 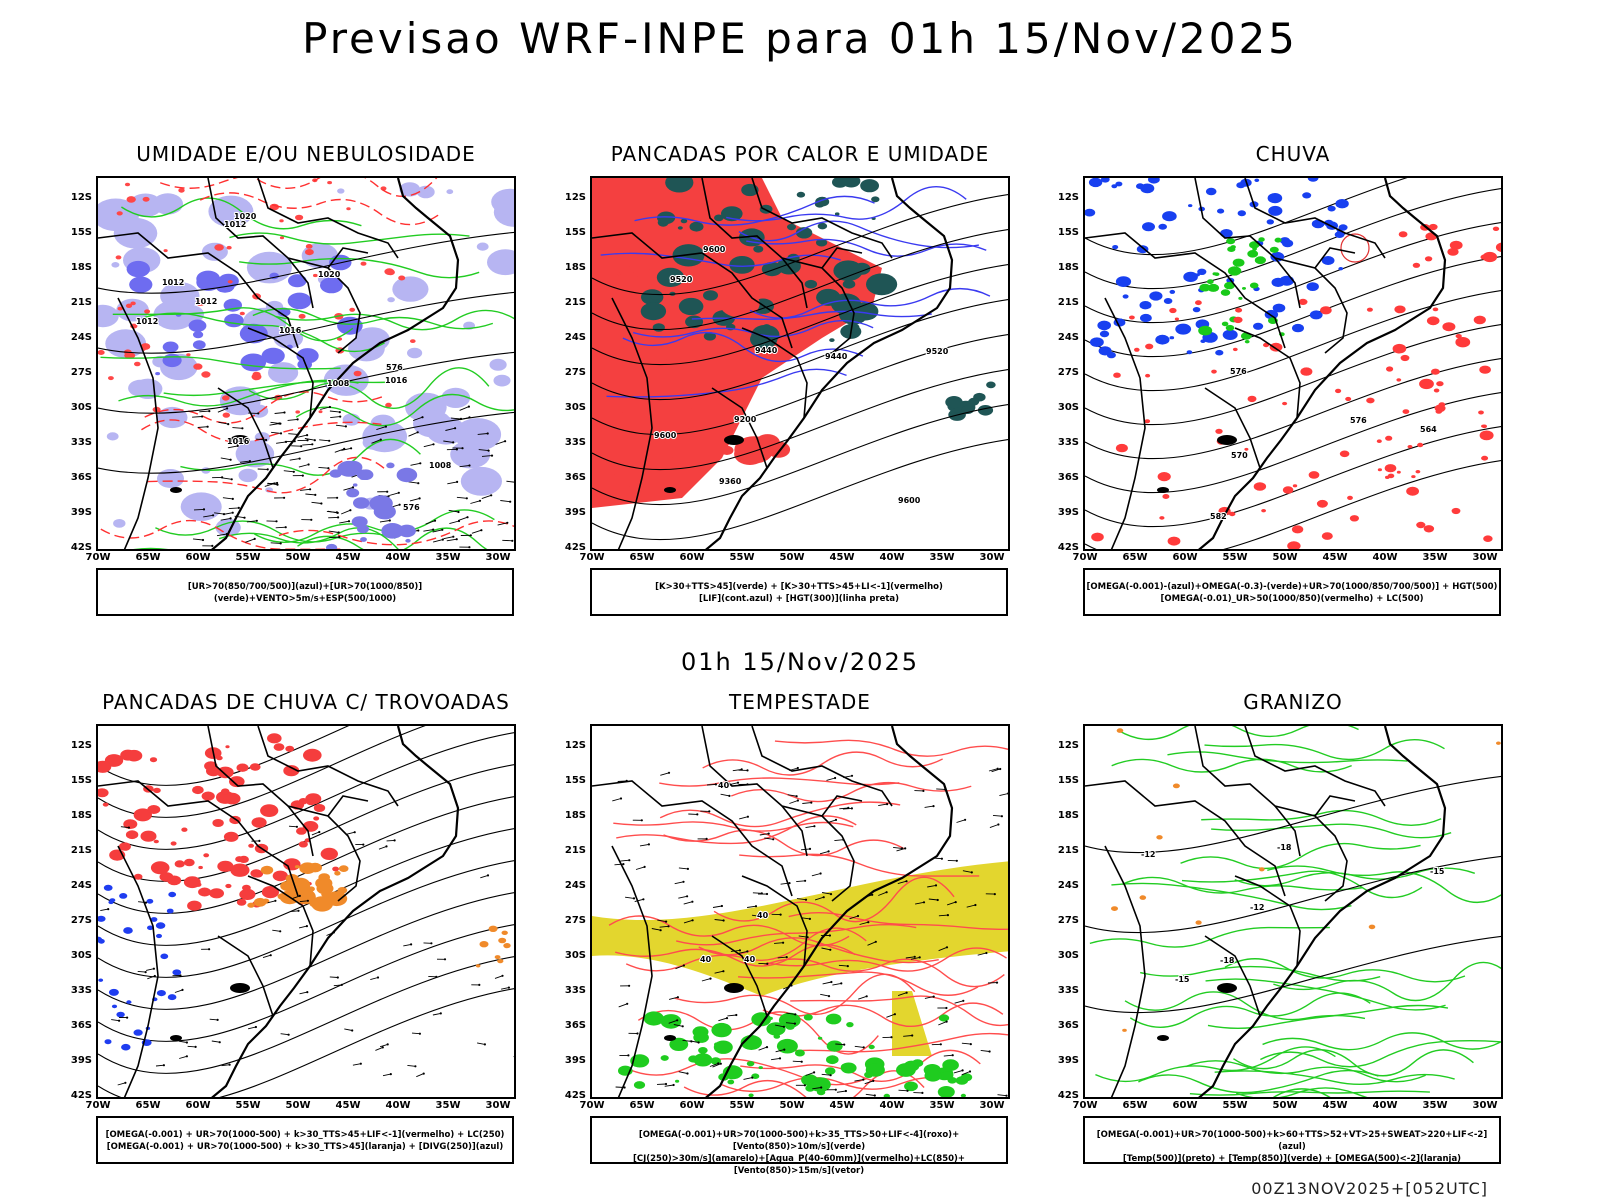 What do you see at coordinates (306, 702) in the screenshot?
I see `panel-title-trovoadas: PANCADAS DE CHUVA C/ TROVOADAS` at bounding box center [306, 702].